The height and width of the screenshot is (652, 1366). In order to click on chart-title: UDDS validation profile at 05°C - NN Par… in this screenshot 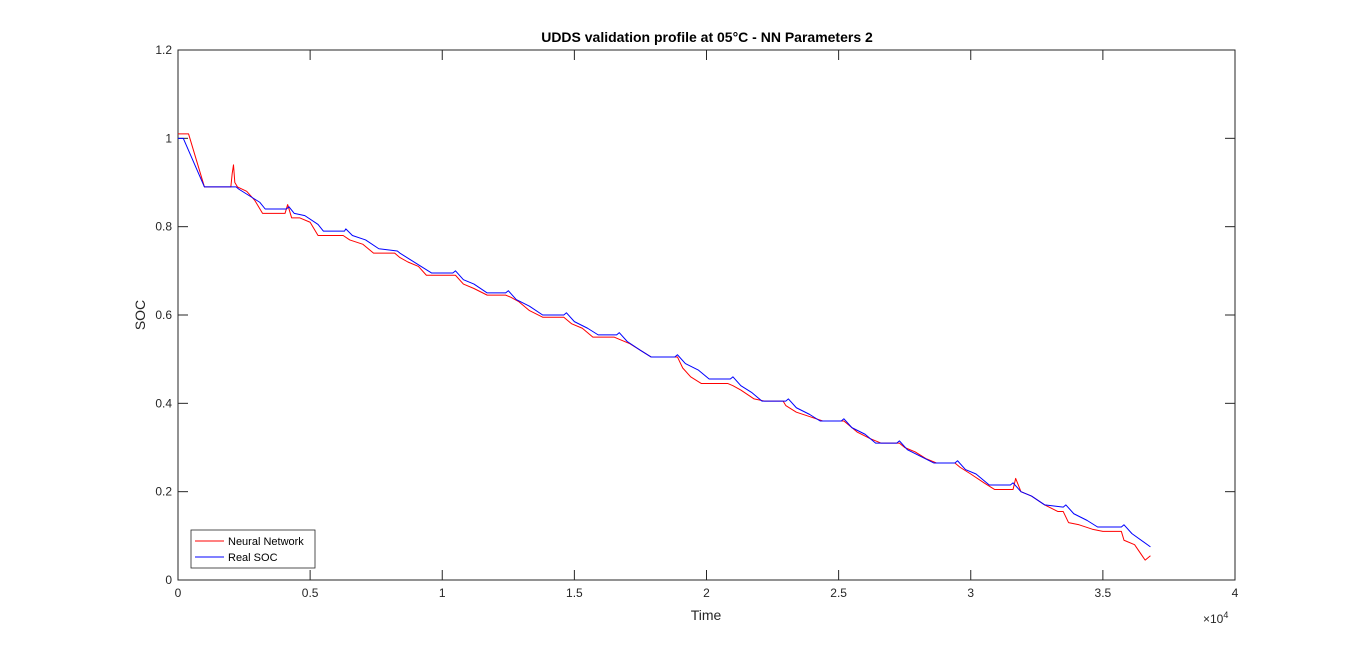, I will do `click(707, 37)`.